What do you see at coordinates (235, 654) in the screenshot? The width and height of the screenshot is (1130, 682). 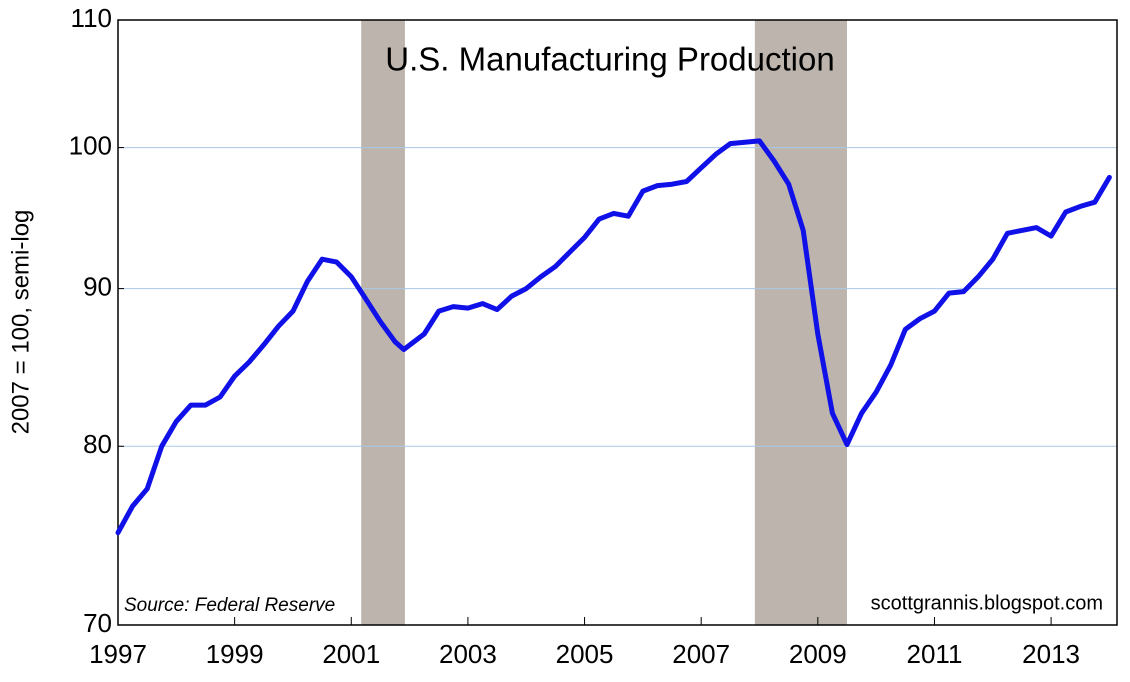 I see `x-tick-label: 1999` at bounding box center [235, 654].